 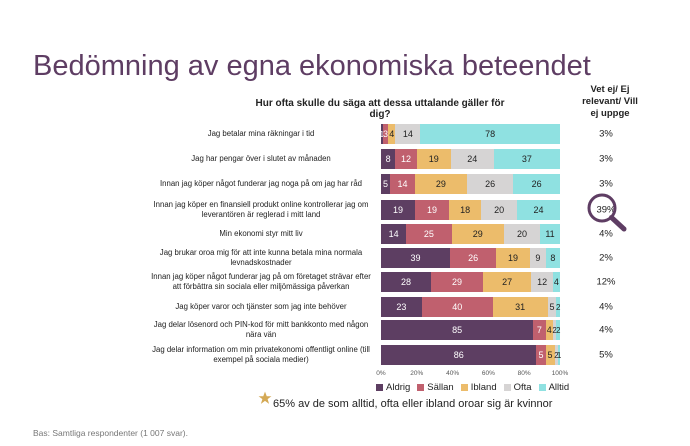 I want to click on bar-segment-ofta: 14, so click(x=408, y=134).